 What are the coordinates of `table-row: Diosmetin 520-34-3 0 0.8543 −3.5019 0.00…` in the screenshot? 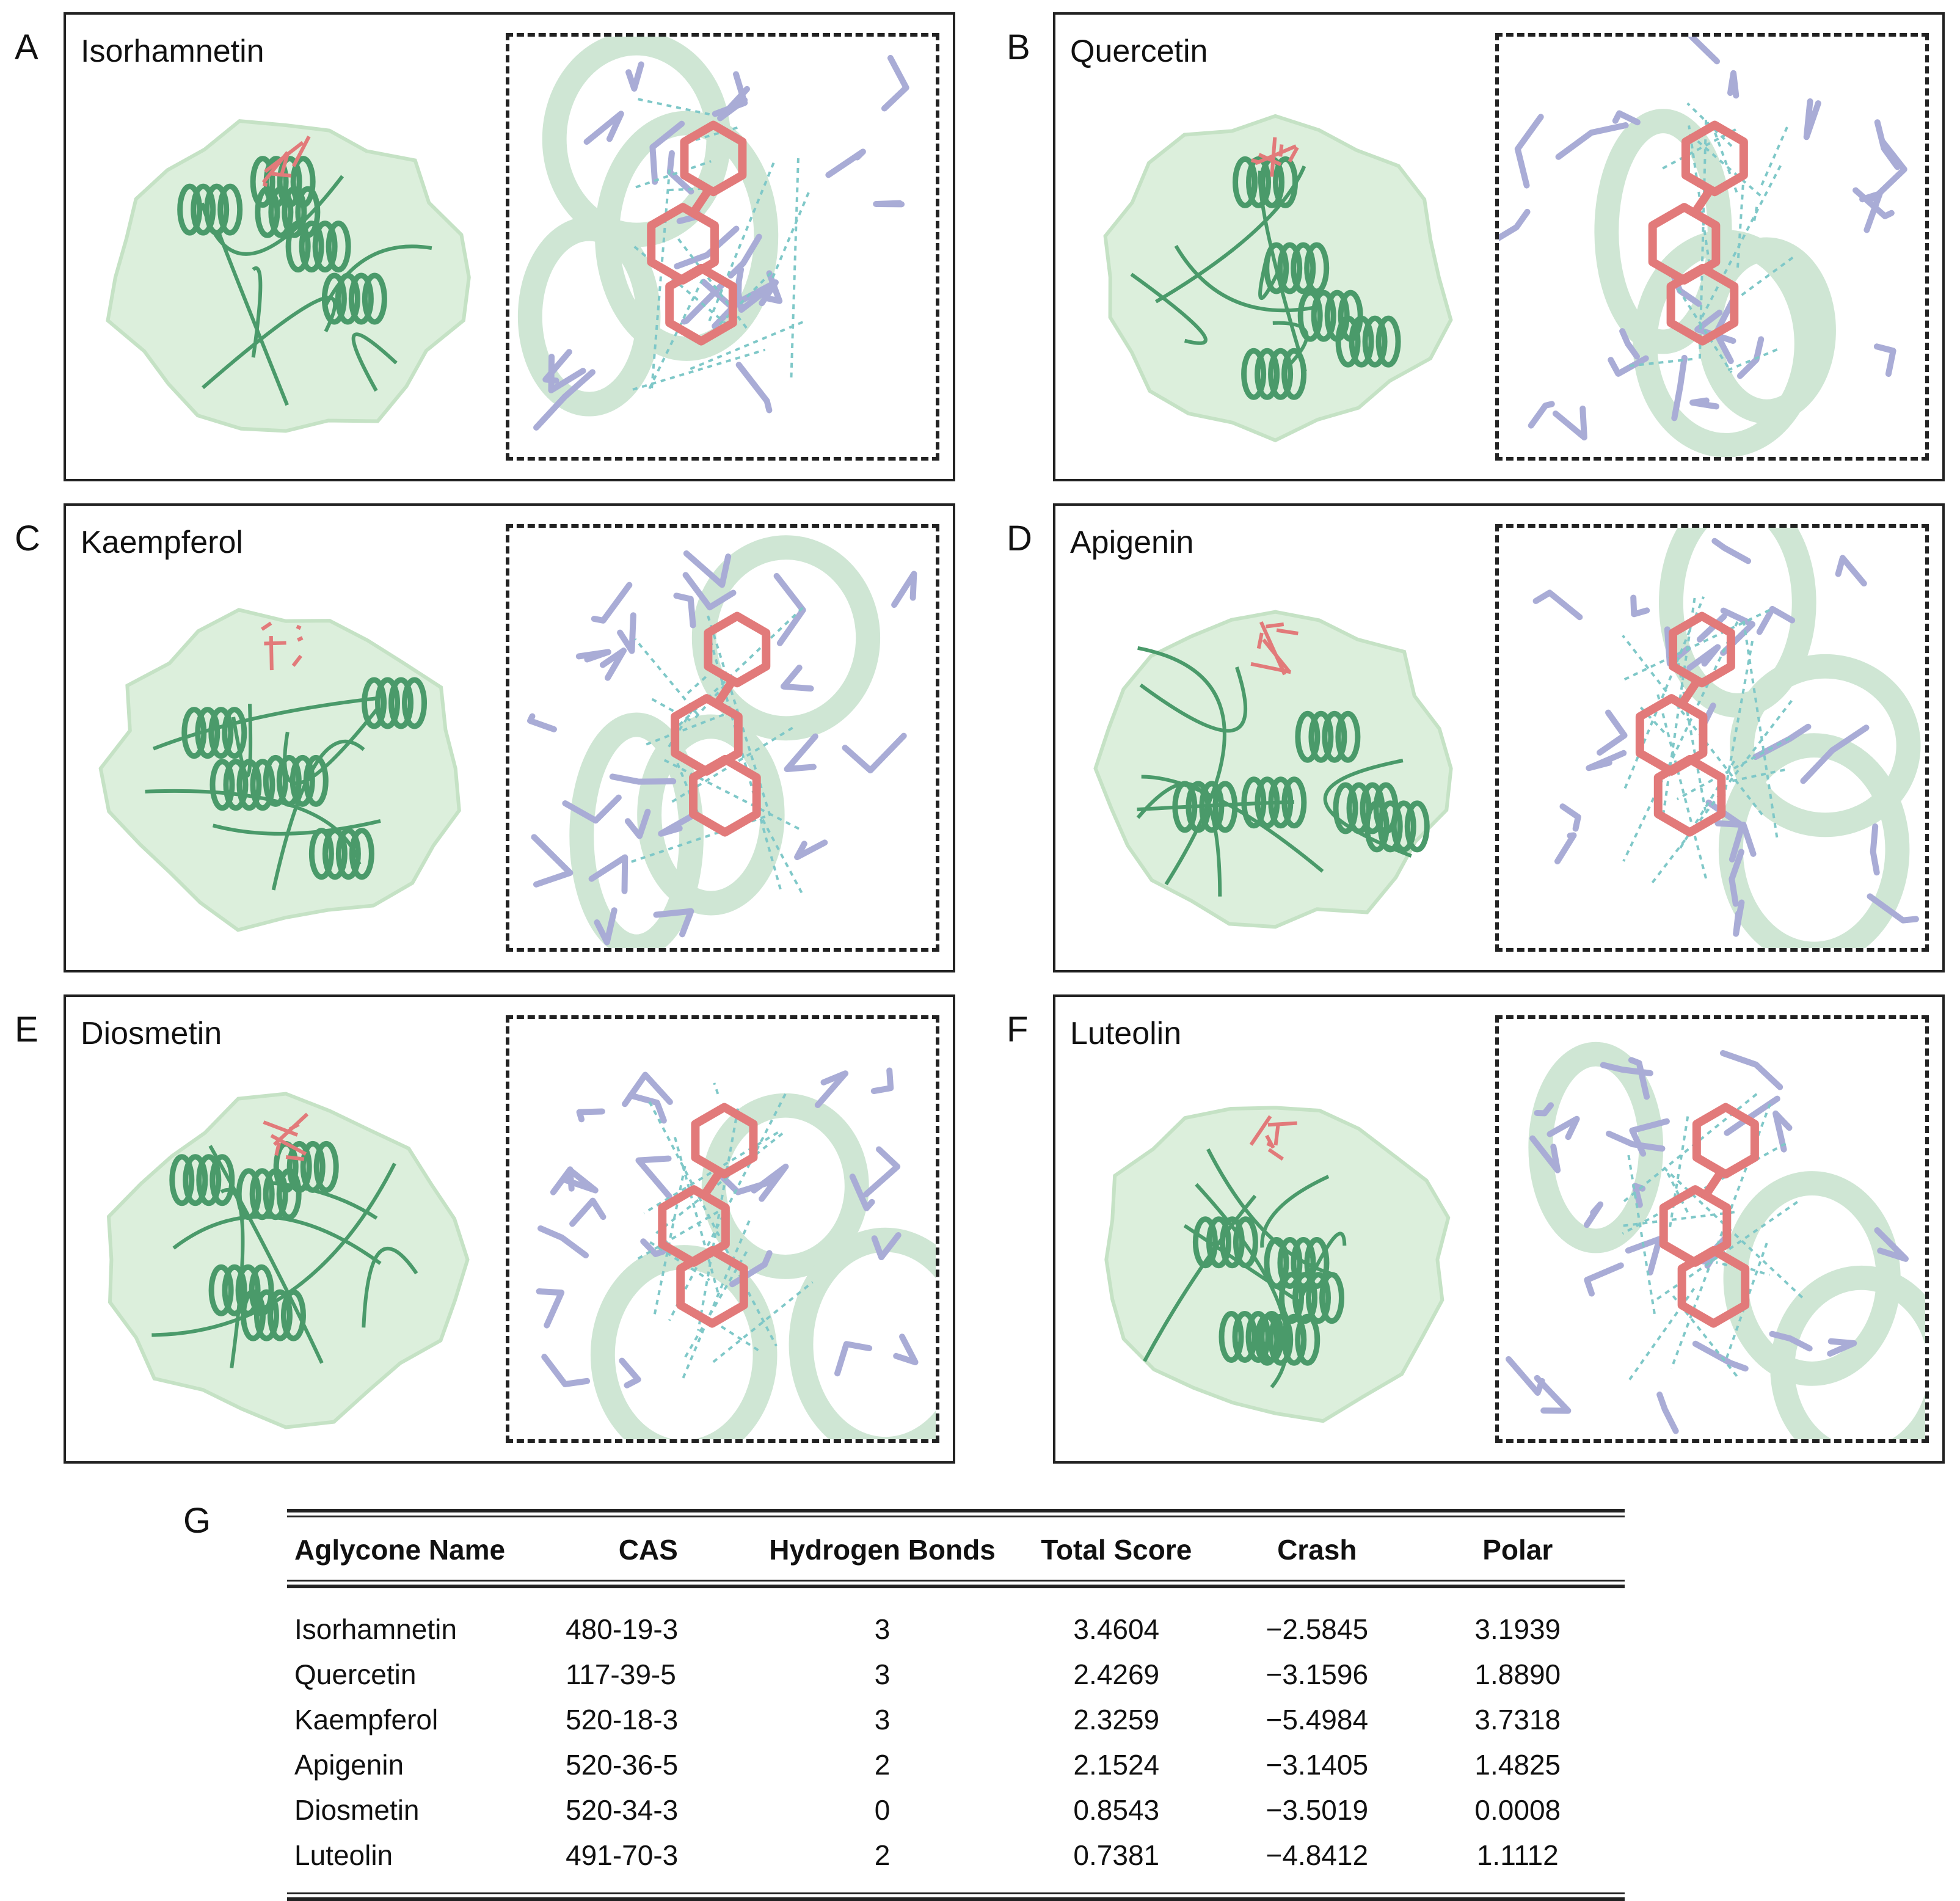 It's located at (956, 1810).